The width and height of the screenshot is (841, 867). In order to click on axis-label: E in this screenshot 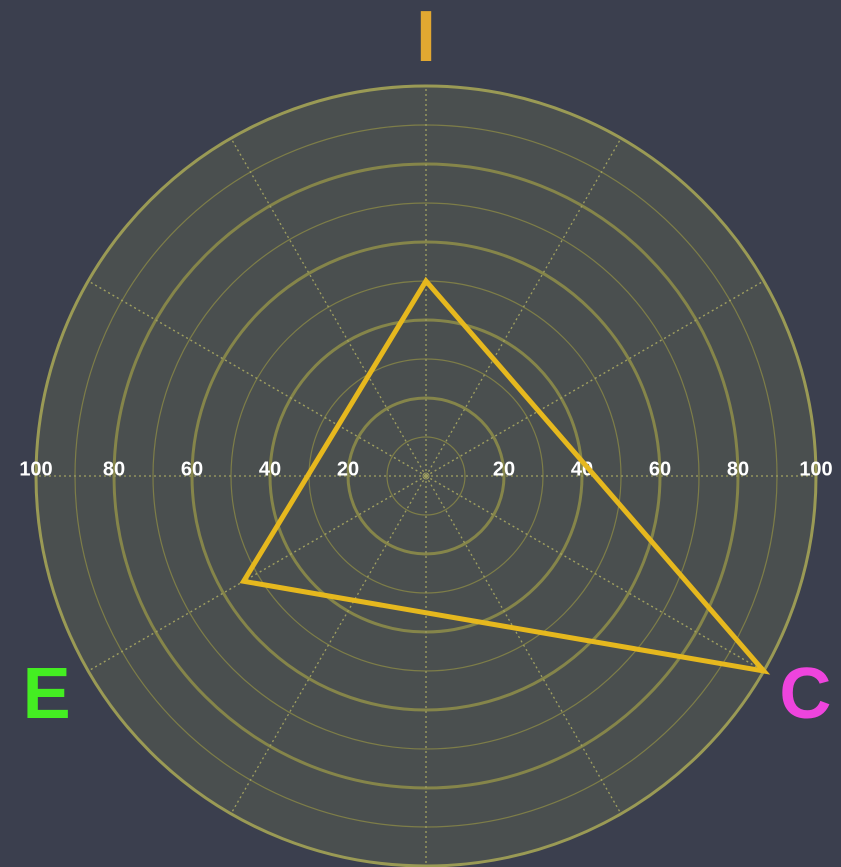, I will do `click(47, 694)`.